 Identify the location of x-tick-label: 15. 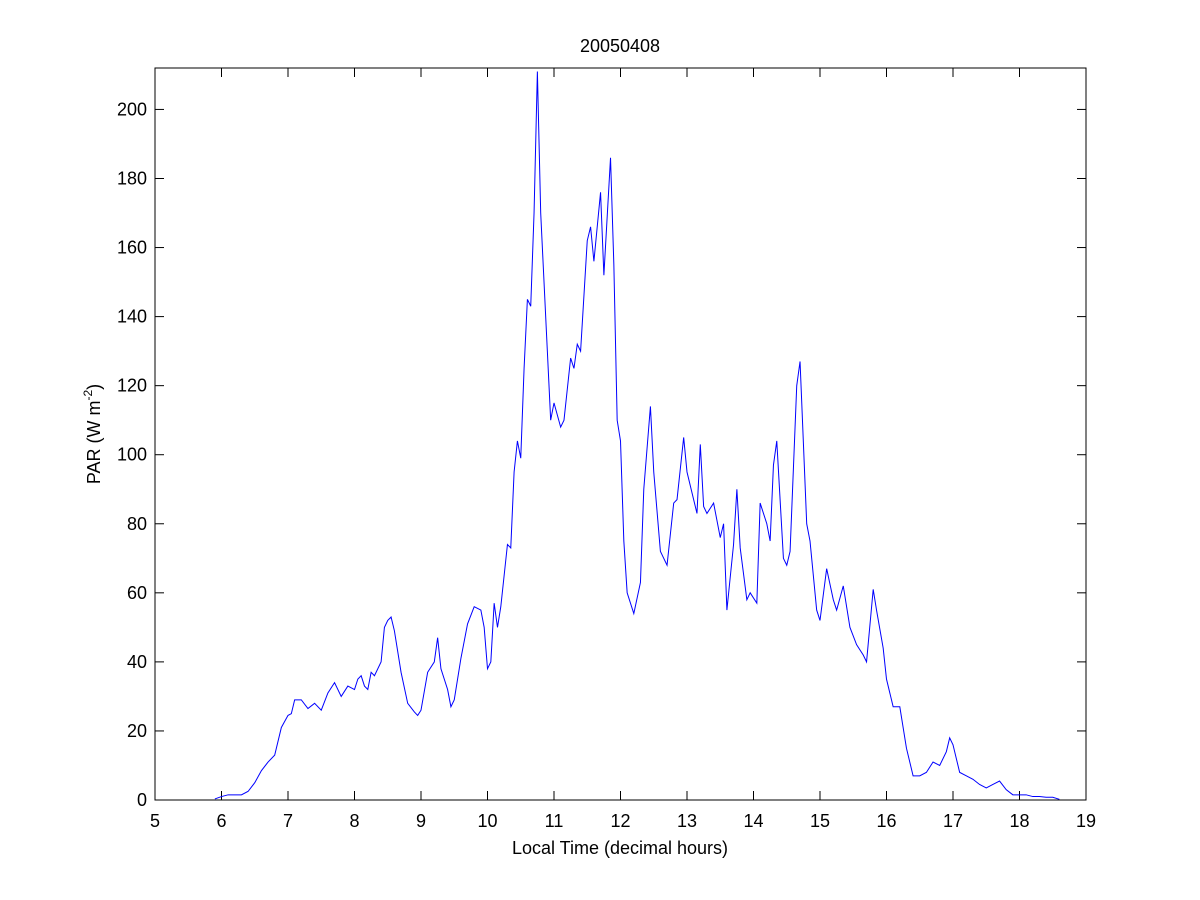
(820, 821).